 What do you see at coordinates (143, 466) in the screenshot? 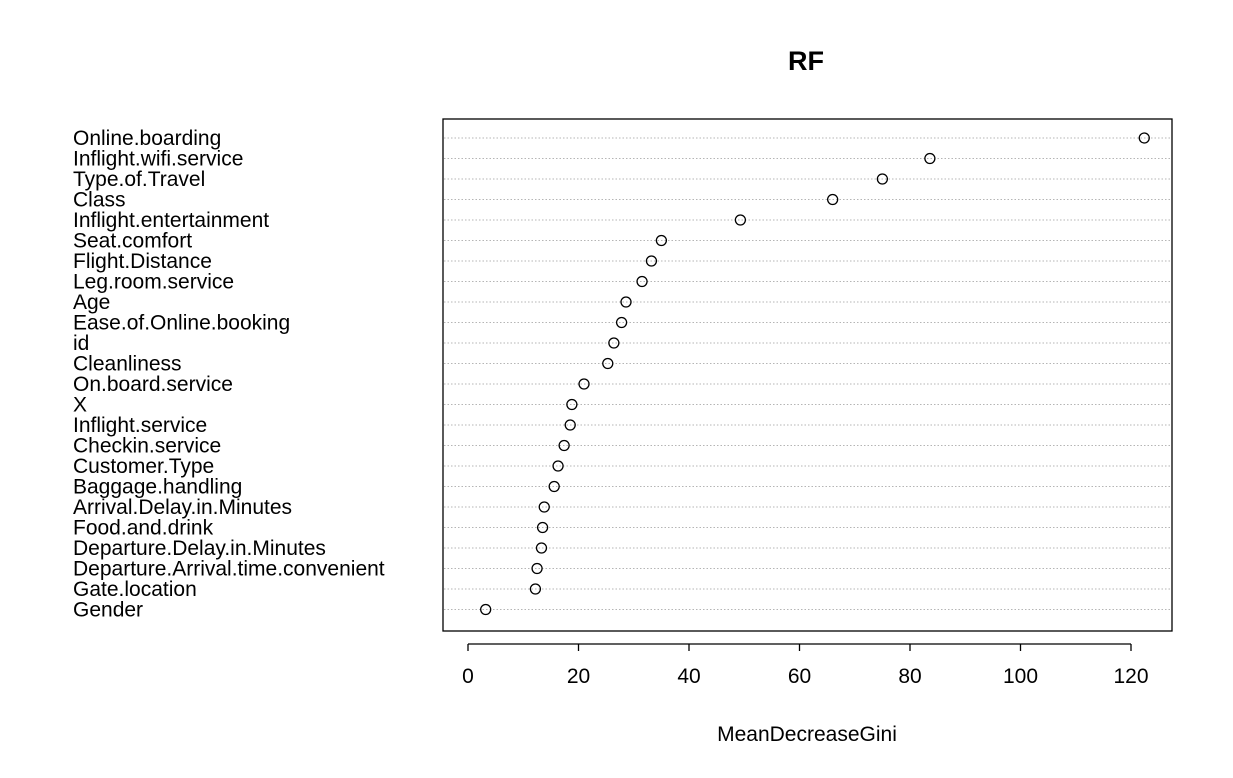
I see `row-label: Customer.Type` at bounding box center [143, 466].